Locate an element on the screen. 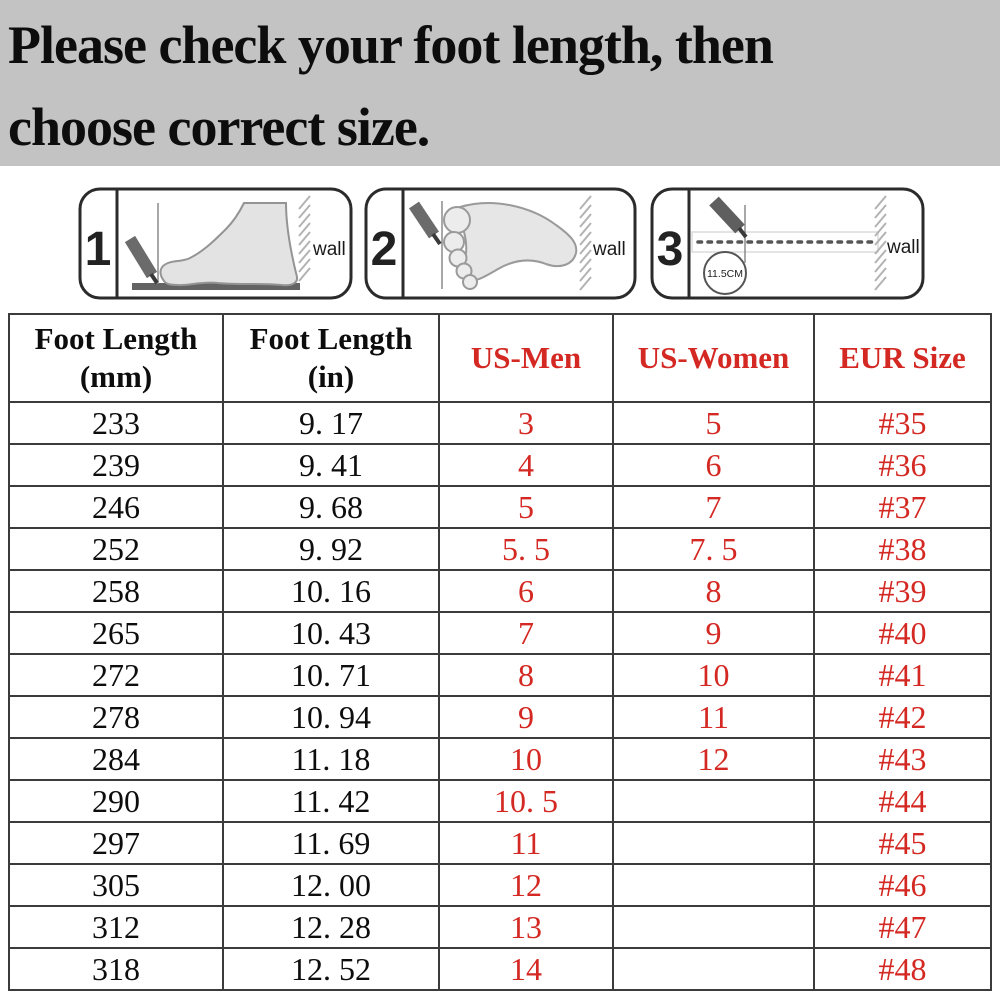  cell-us-men: 11 is located at coordinates (526, 843).